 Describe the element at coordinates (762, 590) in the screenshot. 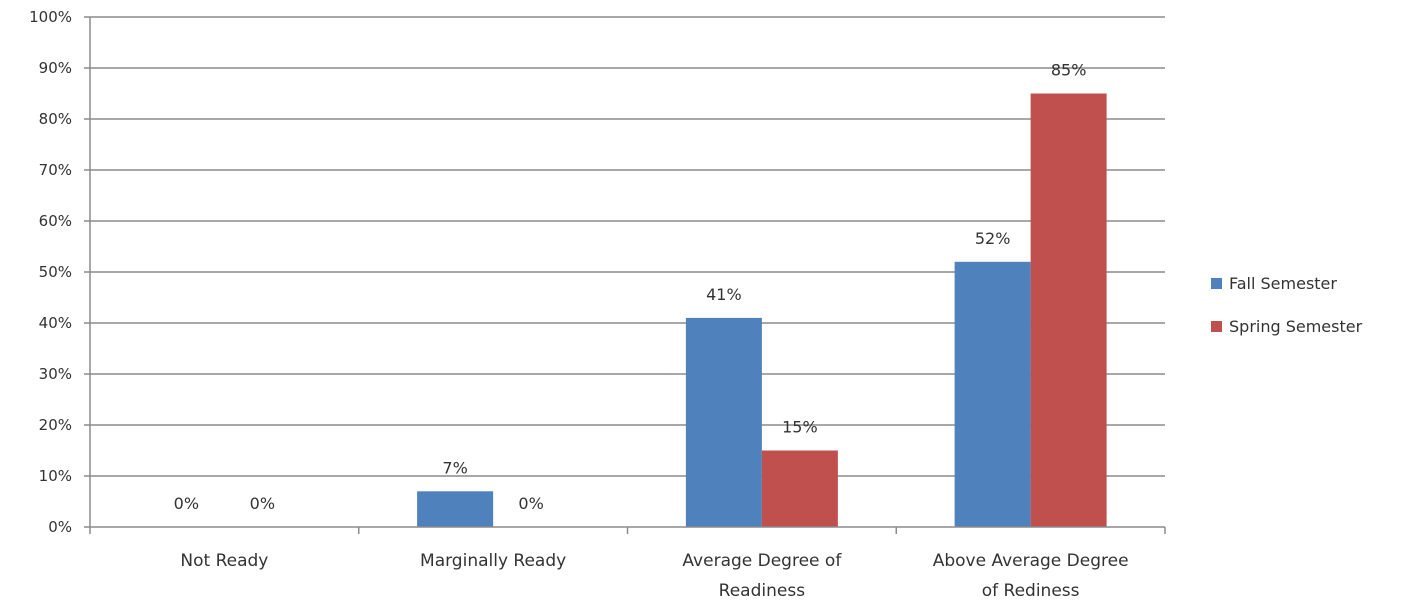

I see `category-label: Readiness` at that location.